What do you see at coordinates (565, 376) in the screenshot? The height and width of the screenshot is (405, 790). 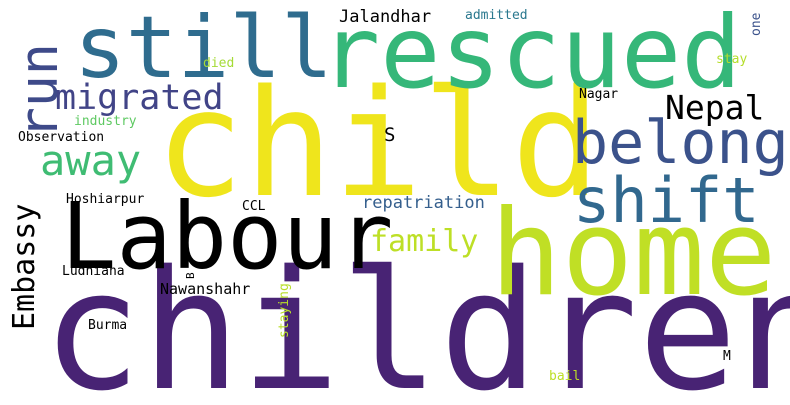 I see `word-bail: bail` at bounding box center [565, 376].